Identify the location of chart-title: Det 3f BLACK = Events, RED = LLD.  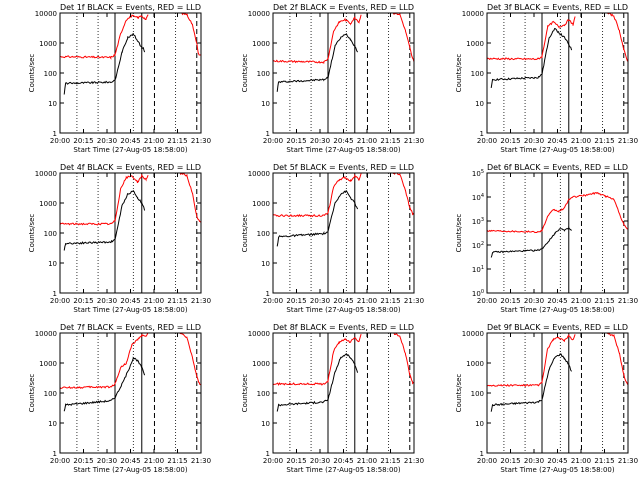
(557, 7).